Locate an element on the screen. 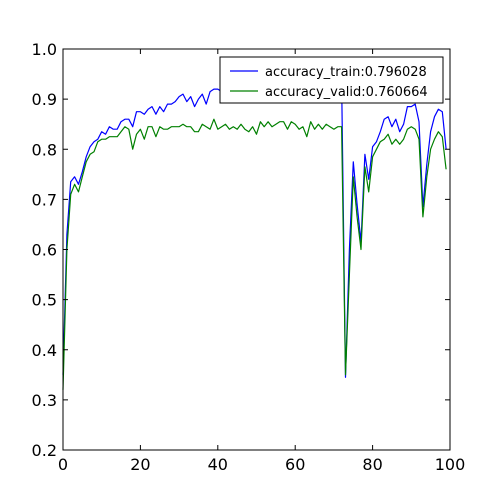 The height and width of the screenshot is (500, 500). y-tick-label: 0.3 is located at coordinates (44, 400).